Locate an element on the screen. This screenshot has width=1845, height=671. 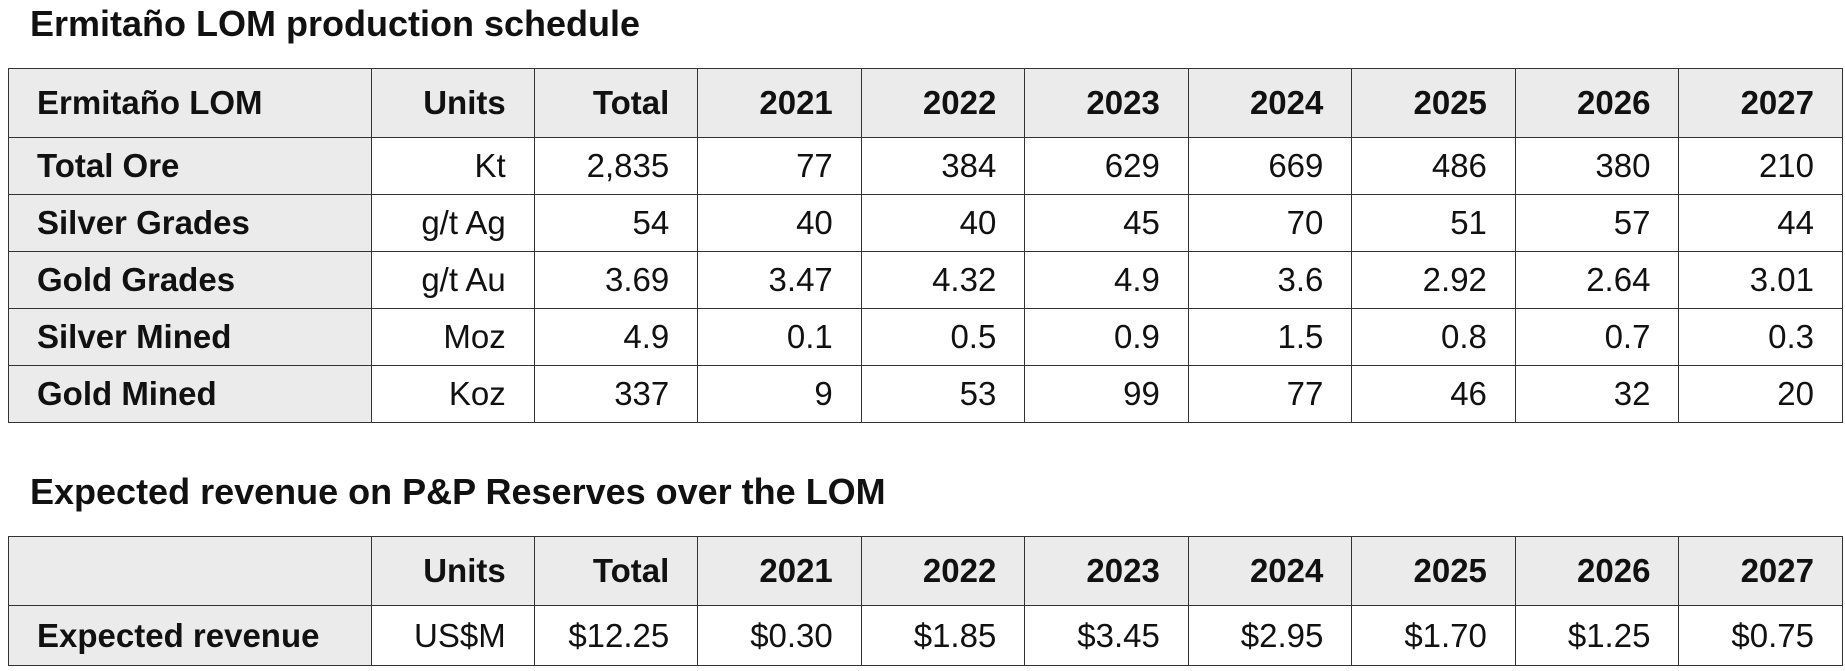
table-cell: 9 is located at coordinates (779, 394).